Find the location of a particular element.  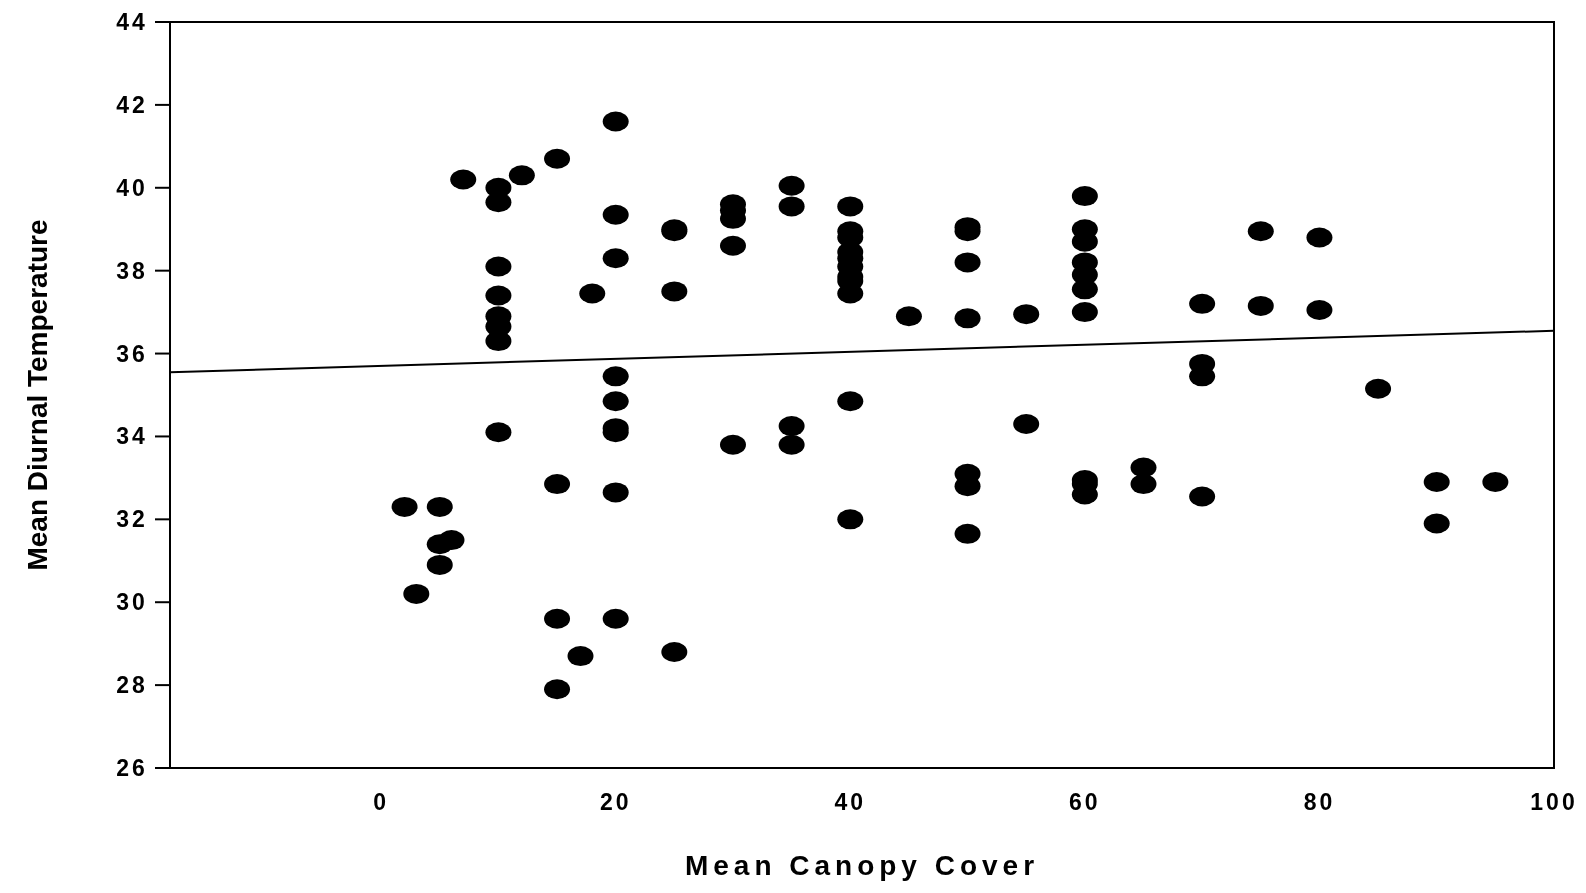

x-tick-label: 80 is located at coordinates (1319, 802).